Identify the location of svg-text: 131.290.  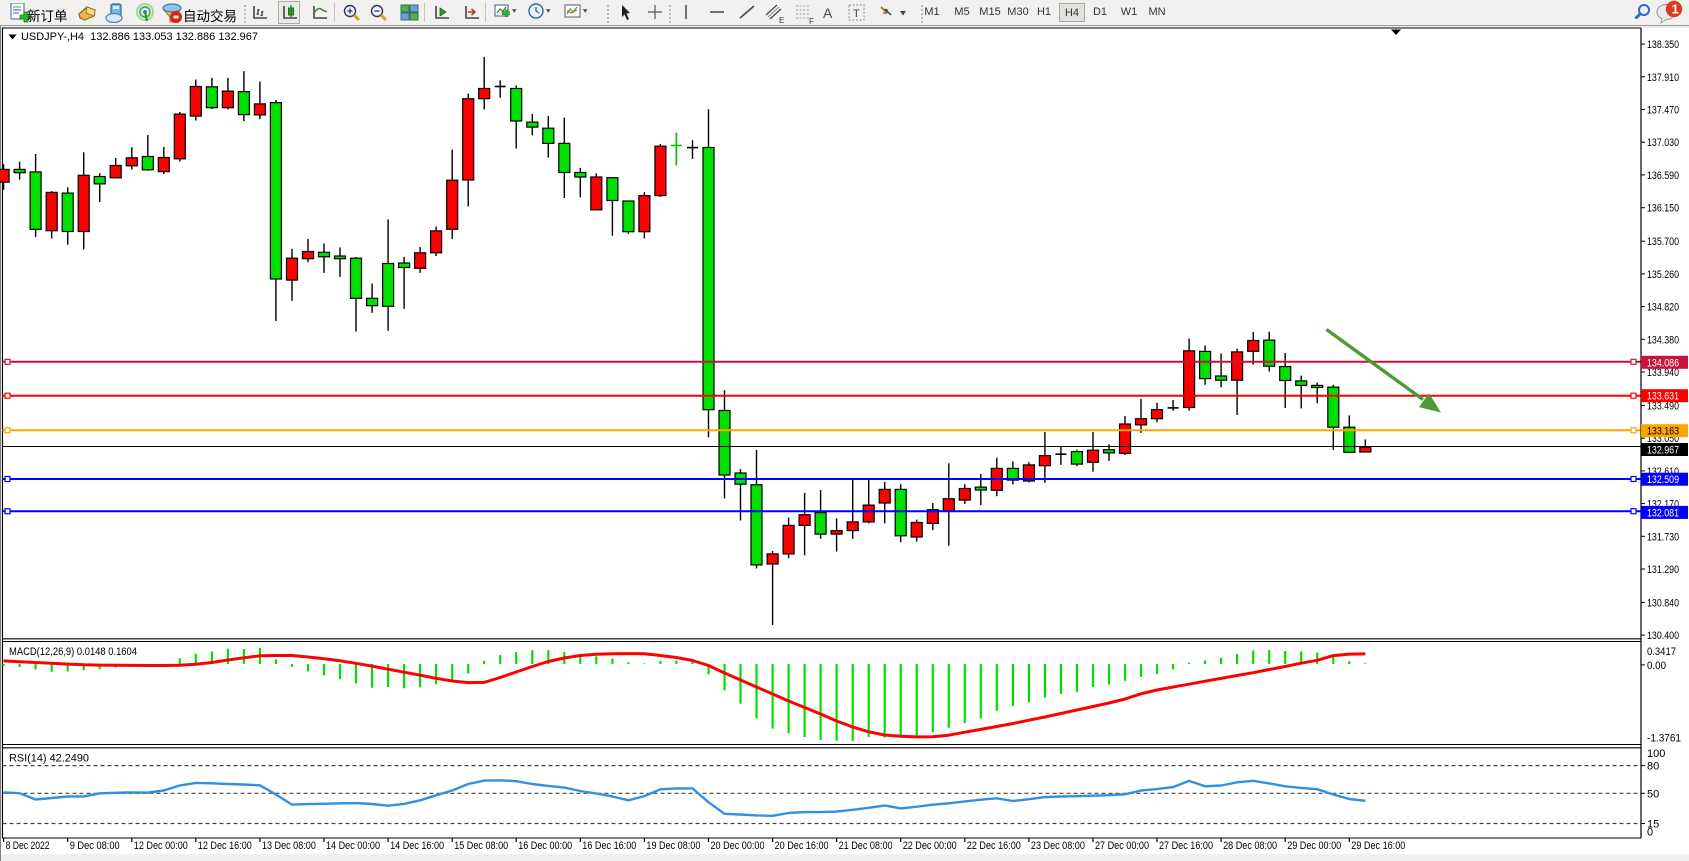
(1663, 570).